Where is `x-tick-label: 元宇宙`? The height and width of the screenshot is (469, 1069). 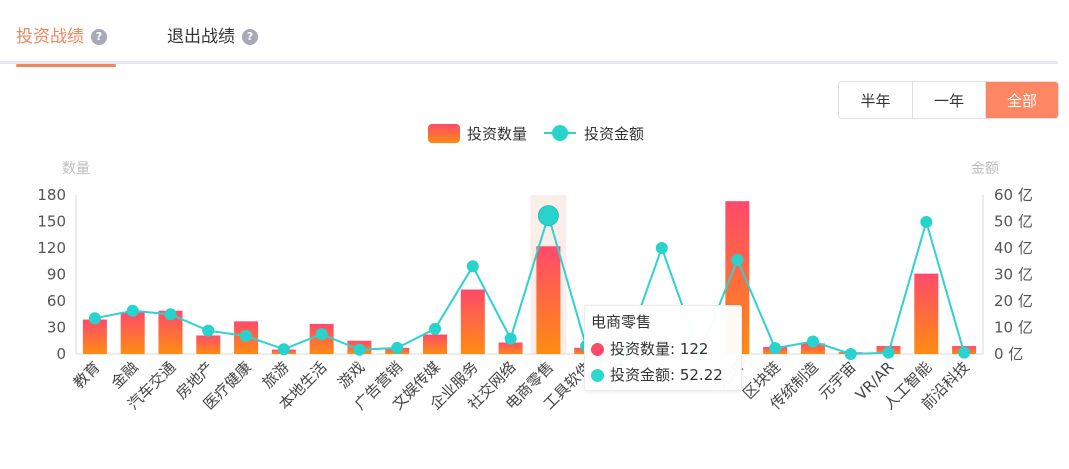 x-tick-label: 元宇宙 is located at coordinates (837, 380).